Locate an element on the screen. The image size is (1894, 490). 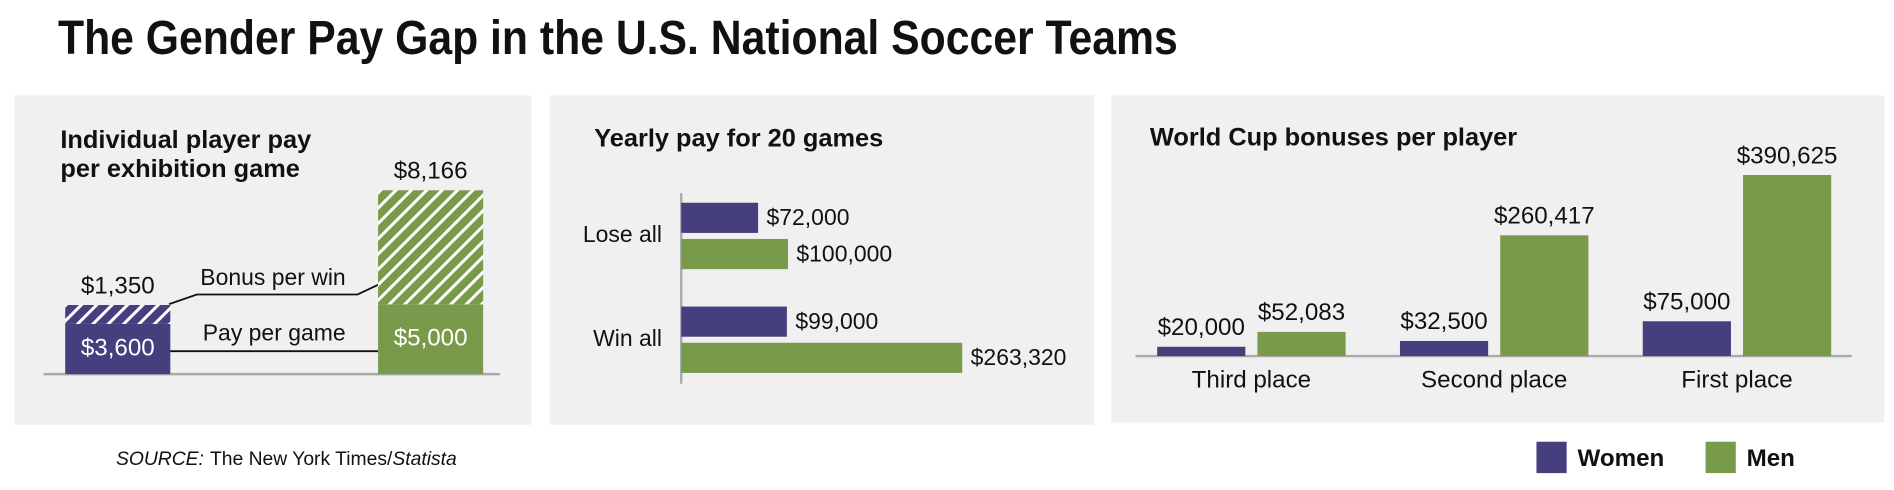
annotation: Pay per game is located at coordinates (274, 332).